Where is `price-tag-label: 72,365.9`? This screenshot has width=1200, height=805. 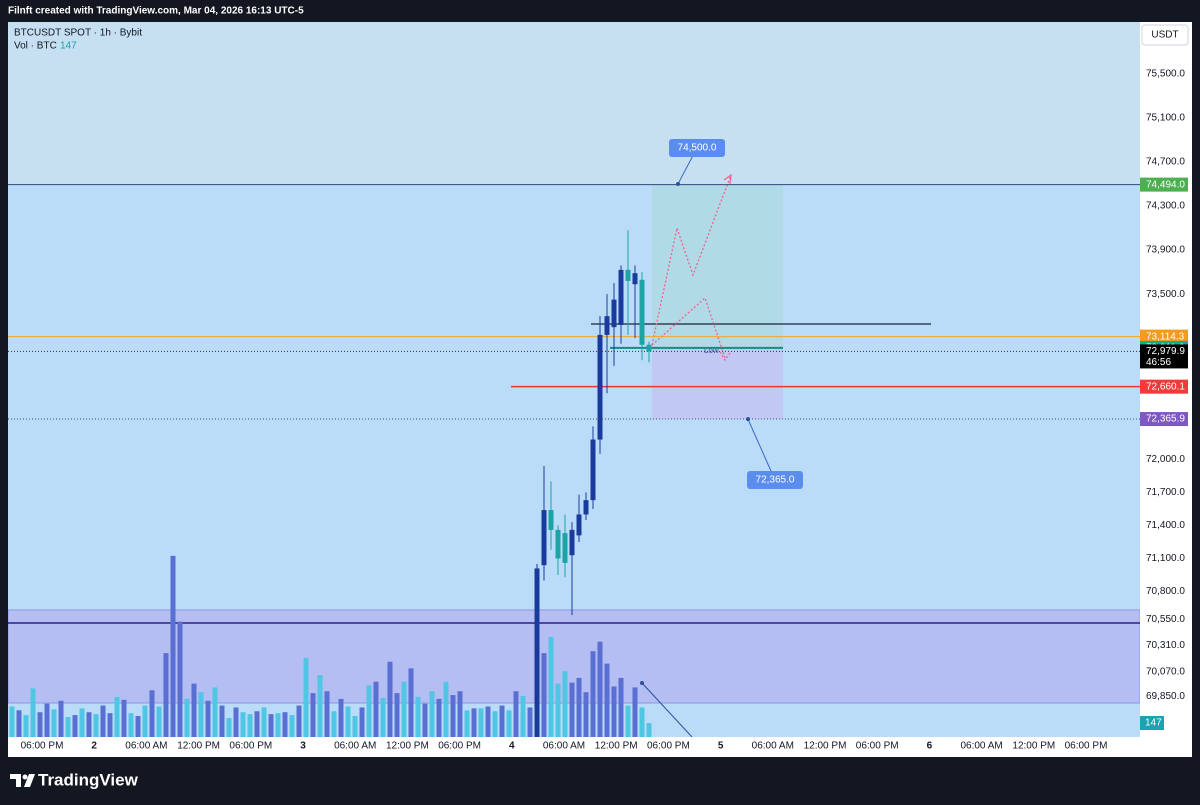
price-tag-label: 72,365.9 is located at coordinates (1165, 419).